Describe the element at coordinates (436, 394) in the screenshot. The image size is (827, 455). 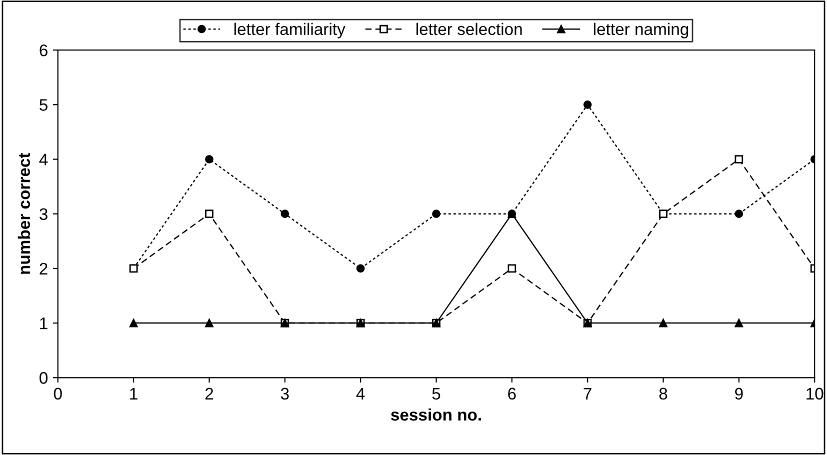
I see `x-tick-label: 5` at that location.